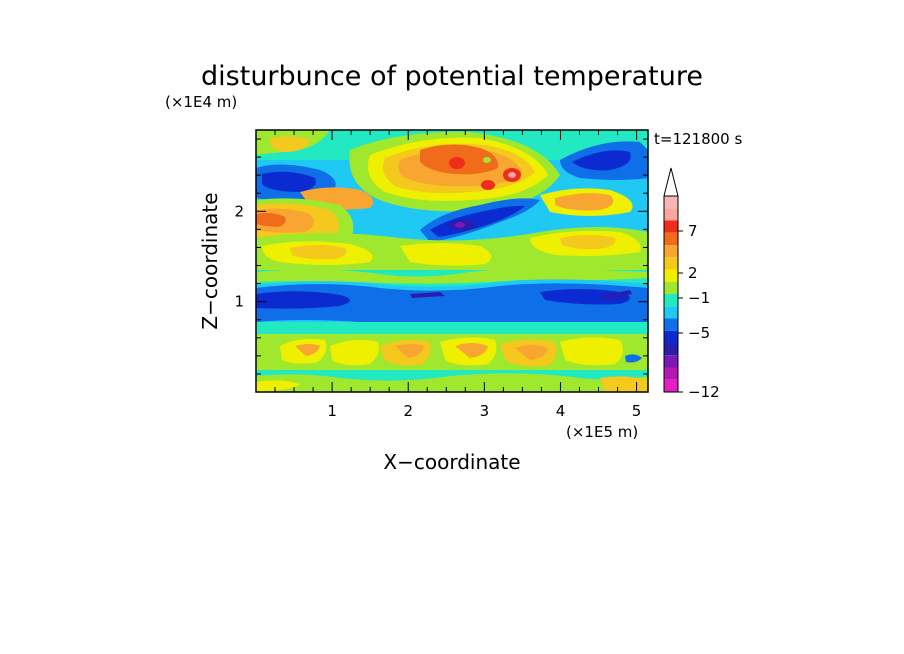 Image resolution: width=904 pixels, height=654 pixels. Describe the element at coordinates (451, 462) in the screenshot. I see `x-axis-label: X−coordinate` at that location.